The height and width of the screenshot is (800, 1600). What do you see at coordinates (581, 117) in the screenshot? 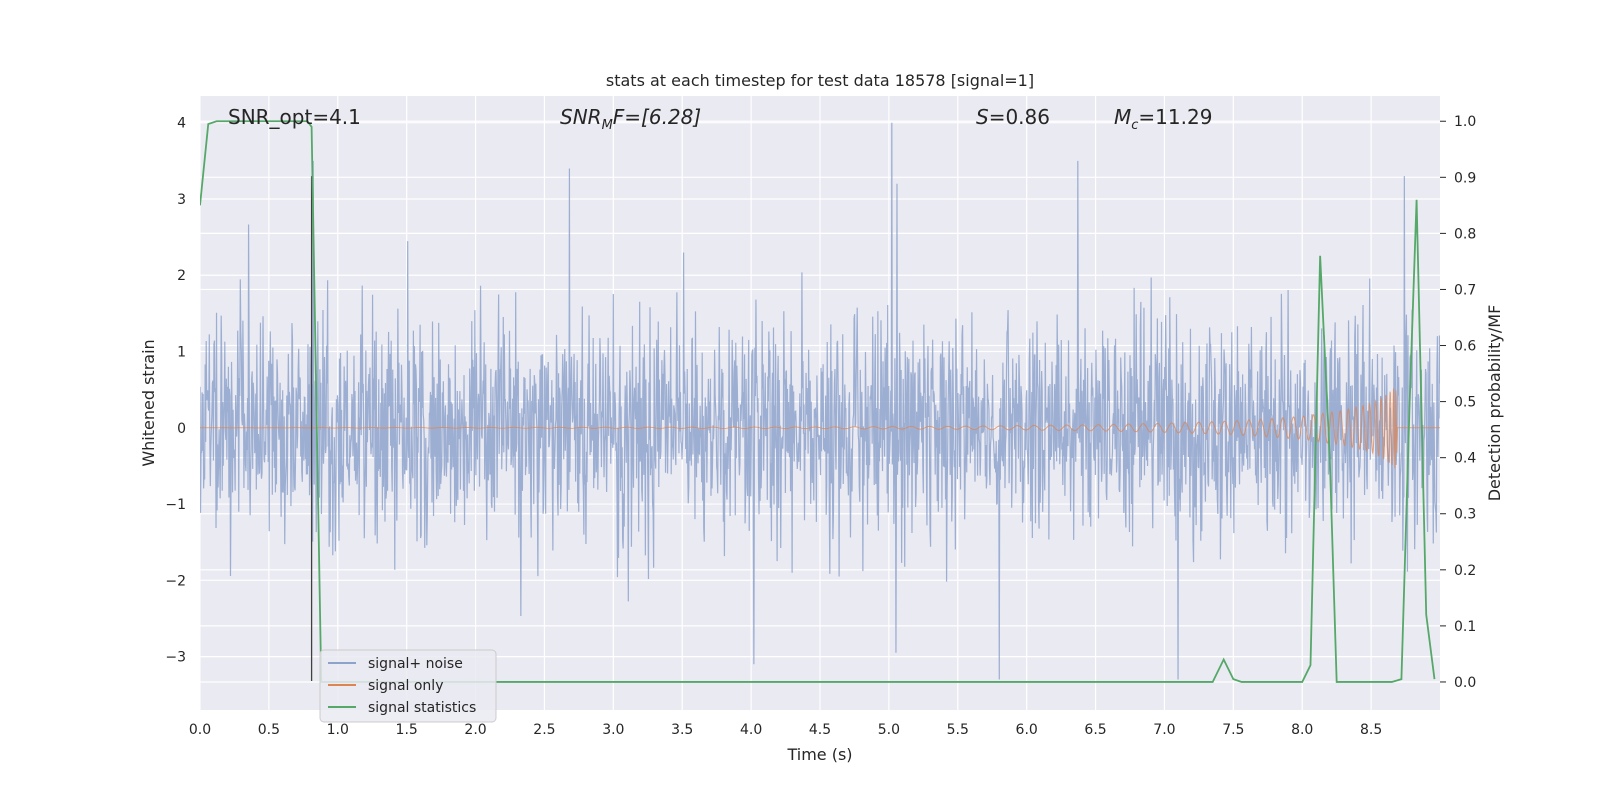
I see `annotation-snr-mf-prefix: SNR` at bounding box center [581, 117].